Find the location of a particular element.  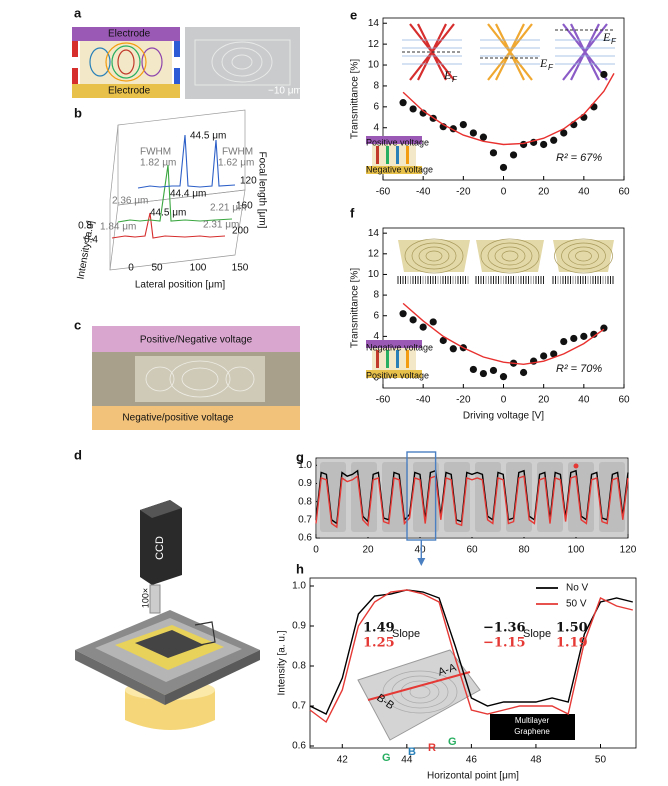

x-tick-label: 100 is located at coordinates (576, 550).